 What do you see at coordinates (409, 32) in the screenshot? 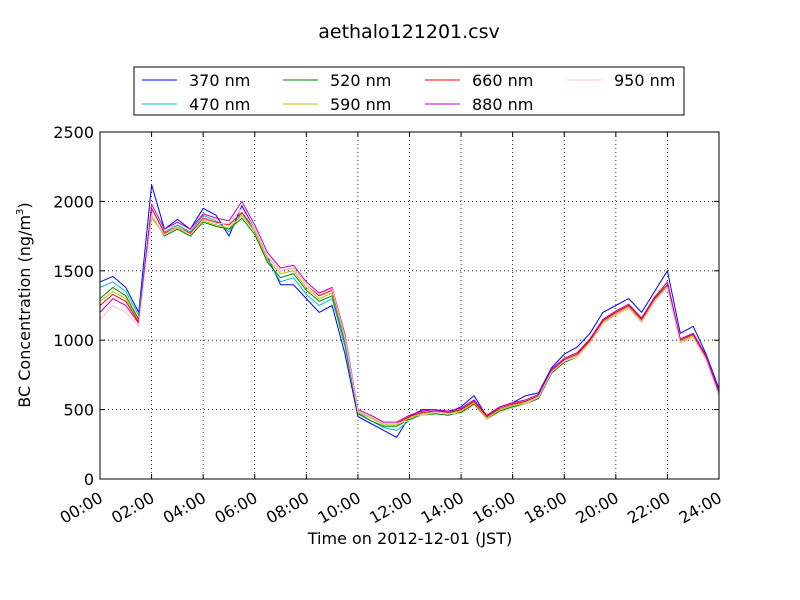
I see `chart-title: aethalo121201.csv` at bounding box center [409, 32].